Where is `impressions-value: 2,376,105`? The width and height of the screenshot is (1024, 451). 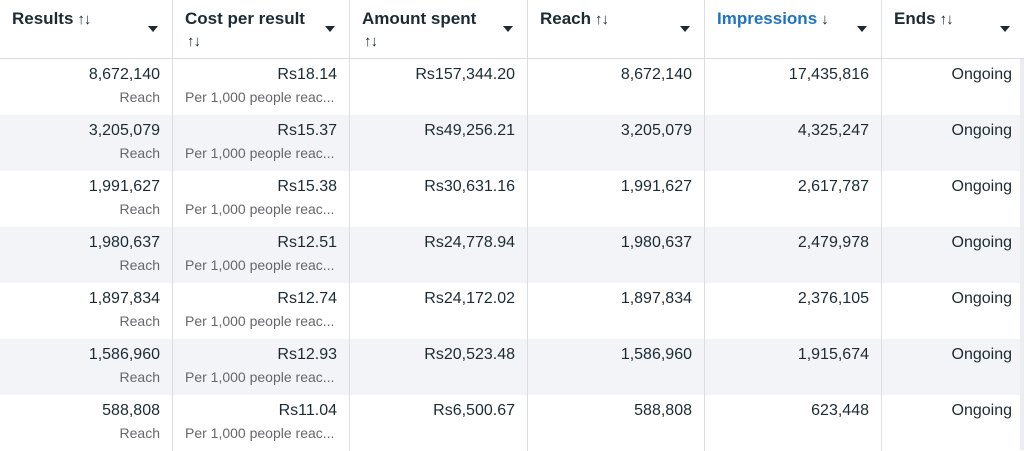 impressions-value: 2,376,105 is located at coordinates (833, 298).